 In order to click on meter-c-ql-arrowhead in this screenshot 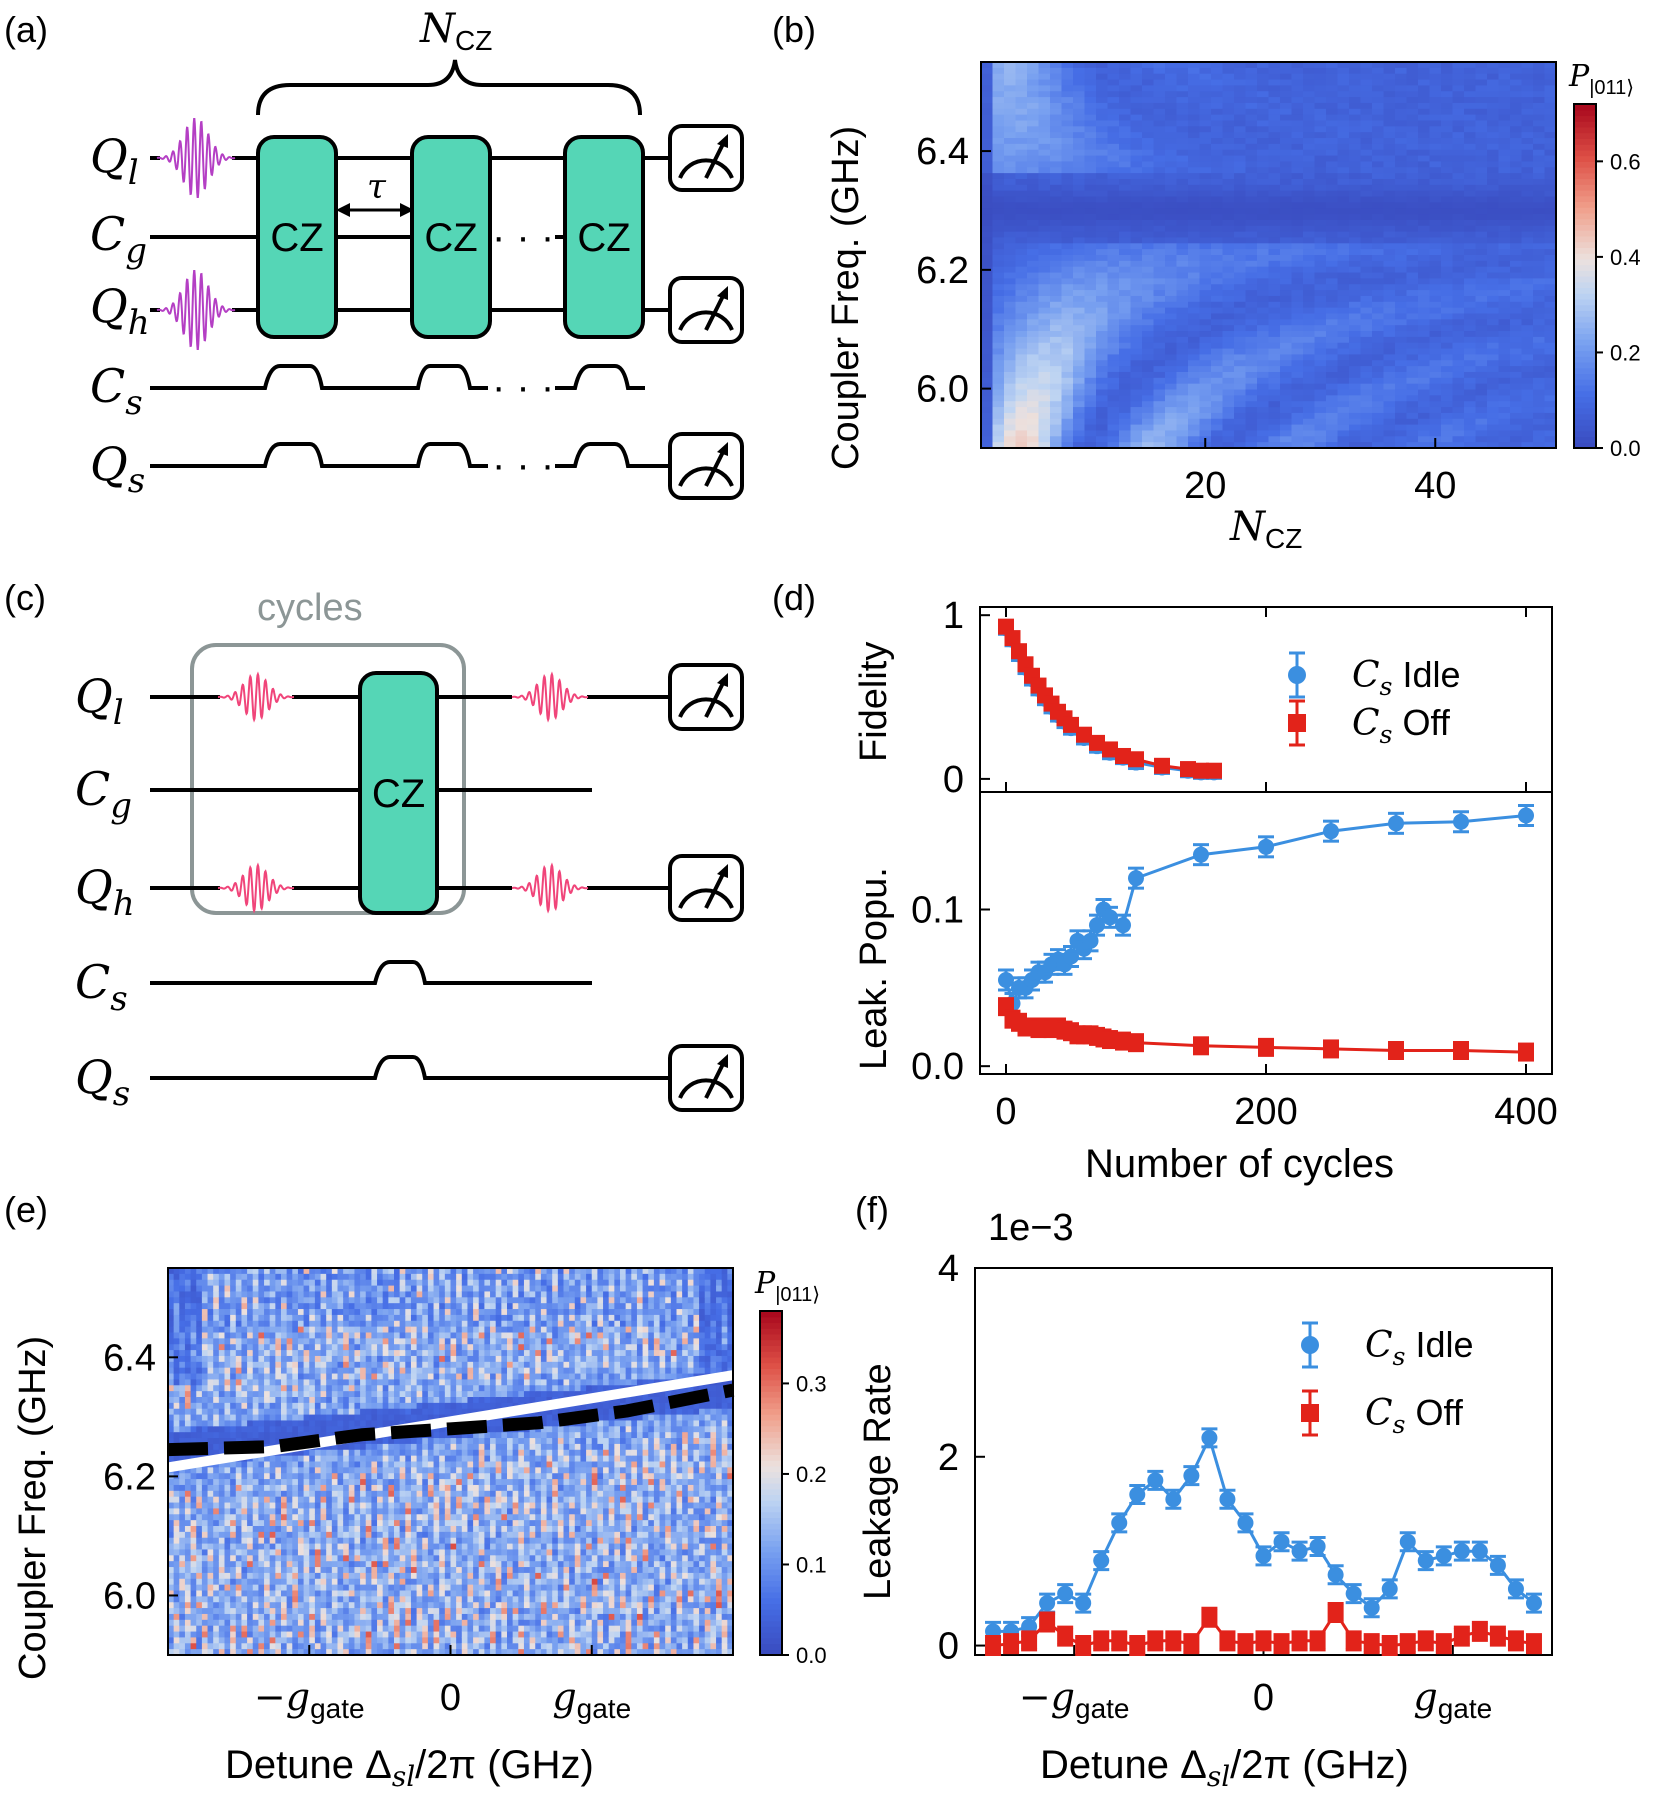, I will do `click(722, 680)`.